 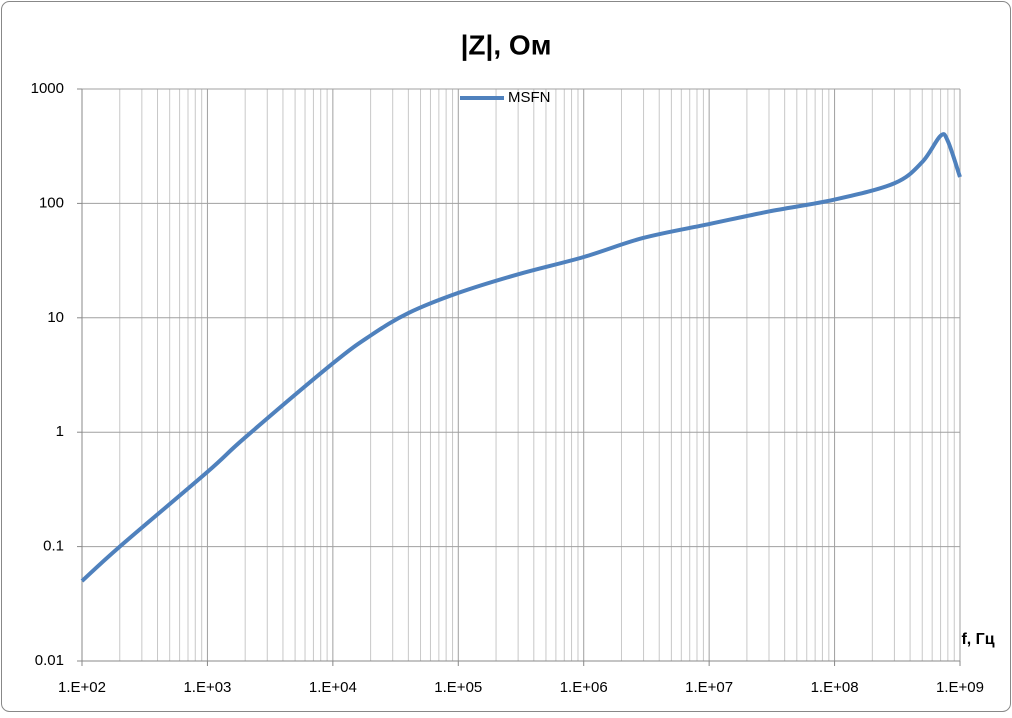 I want to click on x-tick-label: 1.E+09, so click(x=960, y=687).